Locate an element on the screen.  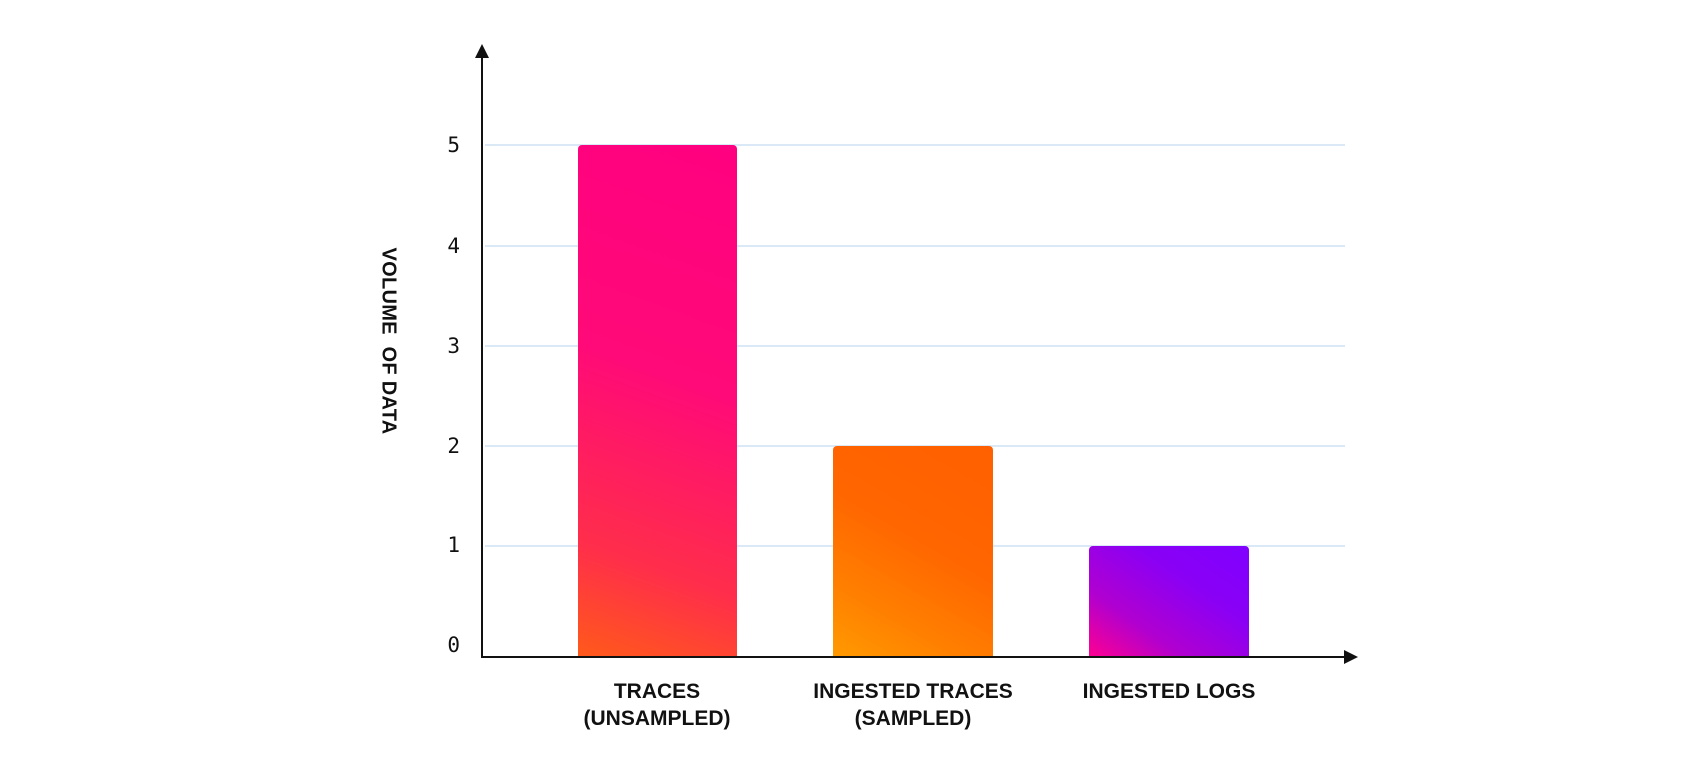
x-category-label-line1: INGESTED LOGS is located at coordinates (1169, 691).